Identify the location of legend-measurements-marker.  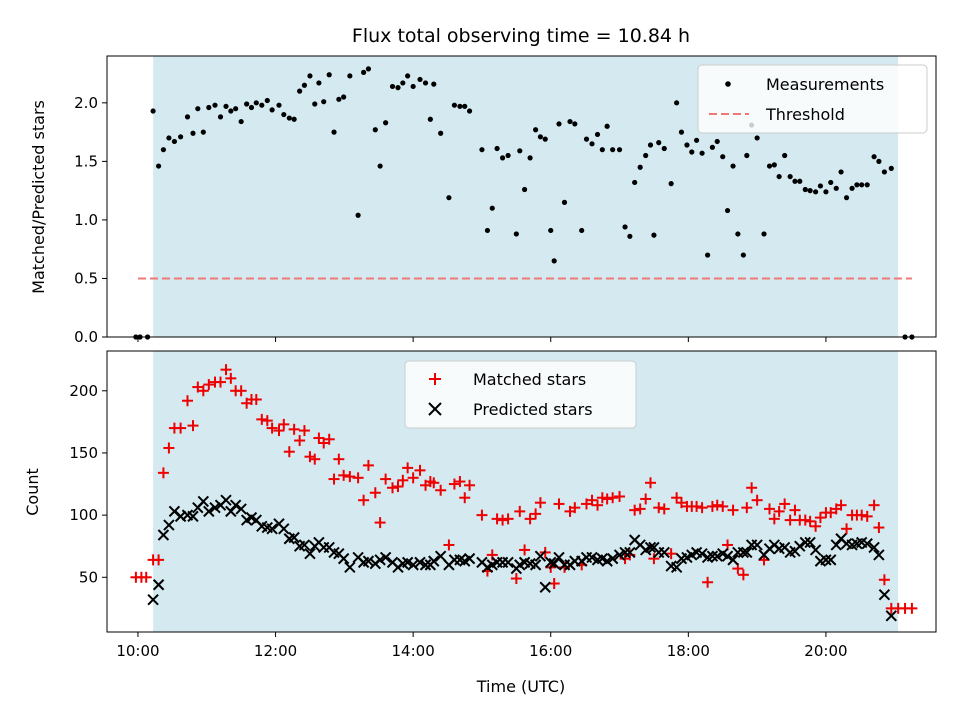
(728, 84).